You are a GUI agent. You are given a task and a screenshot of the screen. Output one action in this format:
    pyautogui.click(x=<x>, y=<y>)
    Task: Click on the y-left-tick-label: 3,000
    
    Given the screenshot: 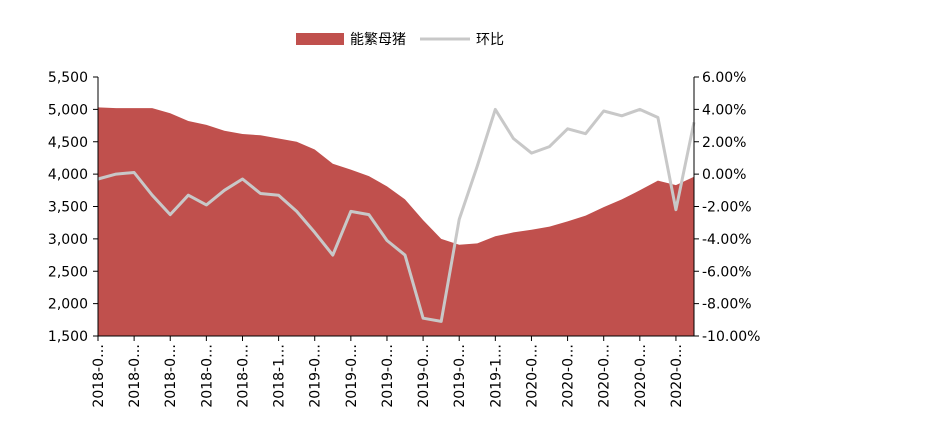 What is the action you would take?
    pyautogui.click(x=68, y=240)
    